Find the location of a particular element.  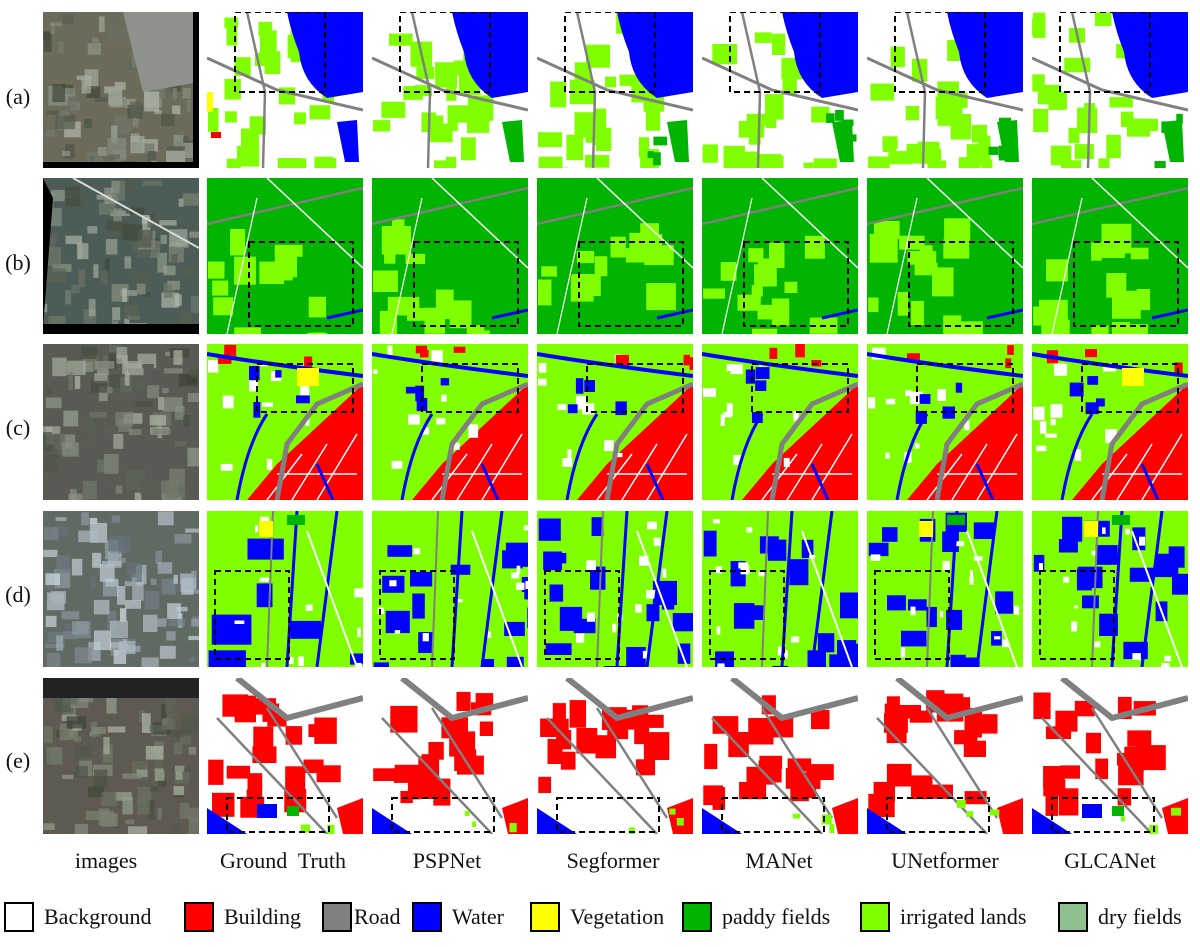

col-label-unetformer: UNetformer is located at coordinates (945, 860).